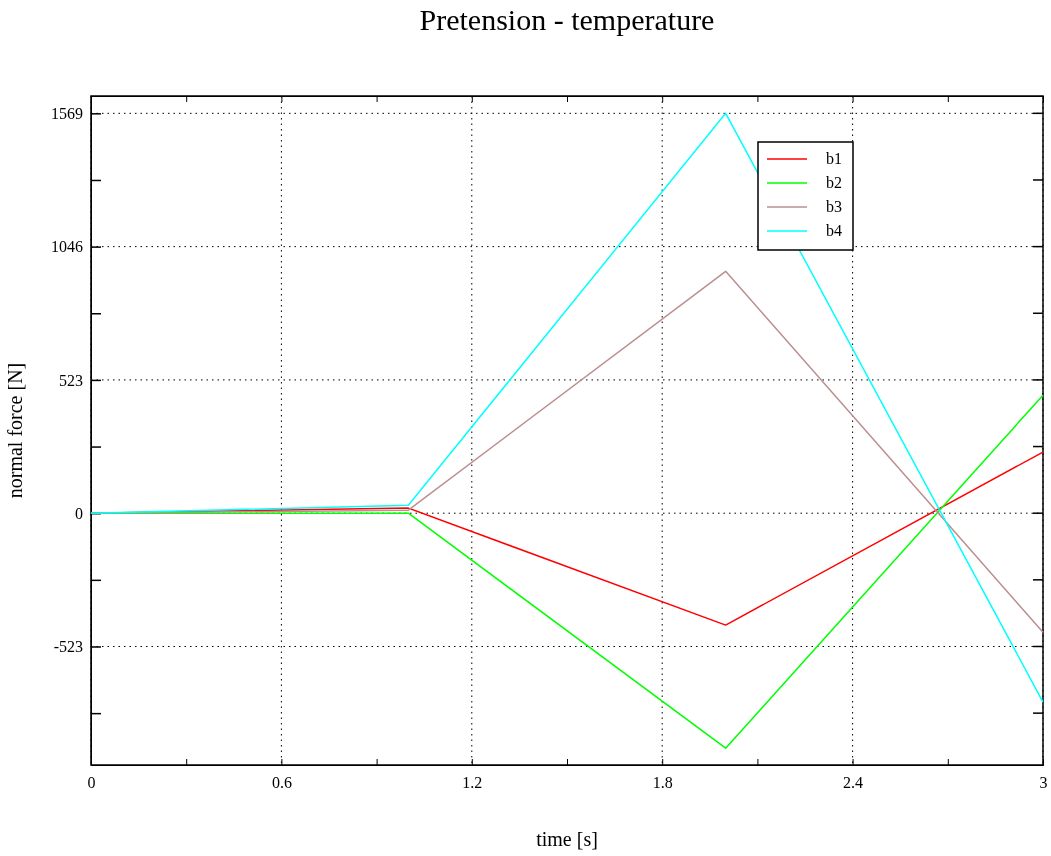 The width and height of the screenshot is (1051, 856). What do you see at coordinates (853, 783) in the screenshot?
I see `x-tick-label: 2.4` at bounding box center [853, 783].